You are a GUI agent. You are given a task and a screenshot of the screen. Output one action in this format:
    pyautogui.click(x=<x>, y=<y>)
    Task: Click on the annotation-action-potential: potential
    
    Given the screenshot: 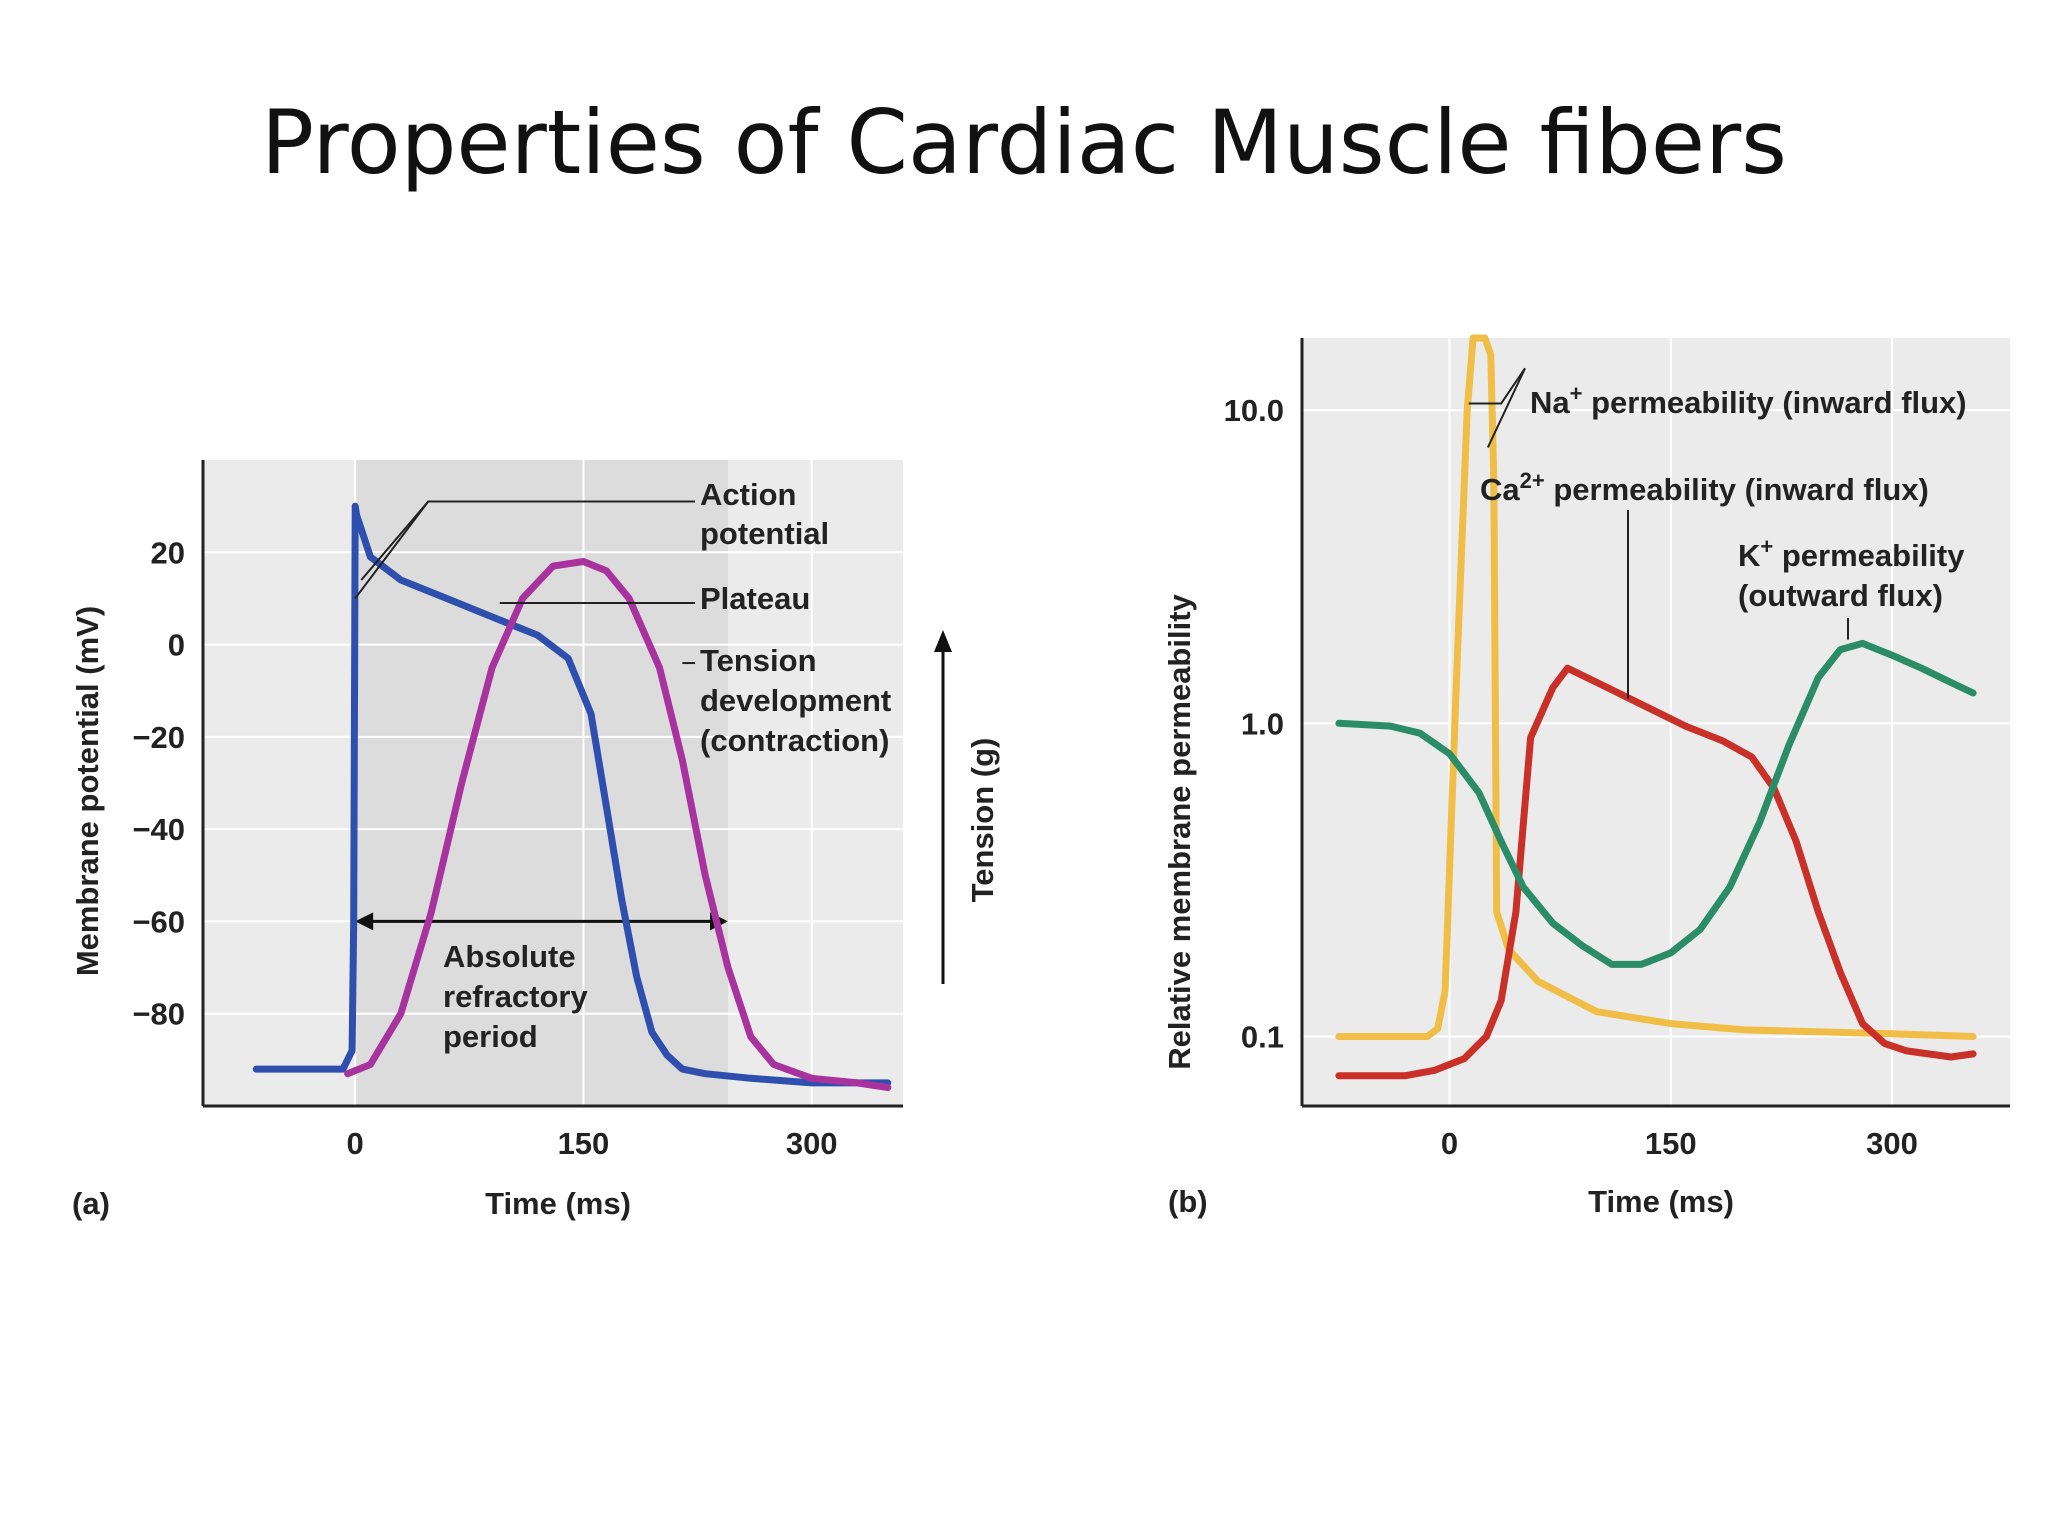 What is the action you would take?
    pyautogui.click(x=764, y=533)
    